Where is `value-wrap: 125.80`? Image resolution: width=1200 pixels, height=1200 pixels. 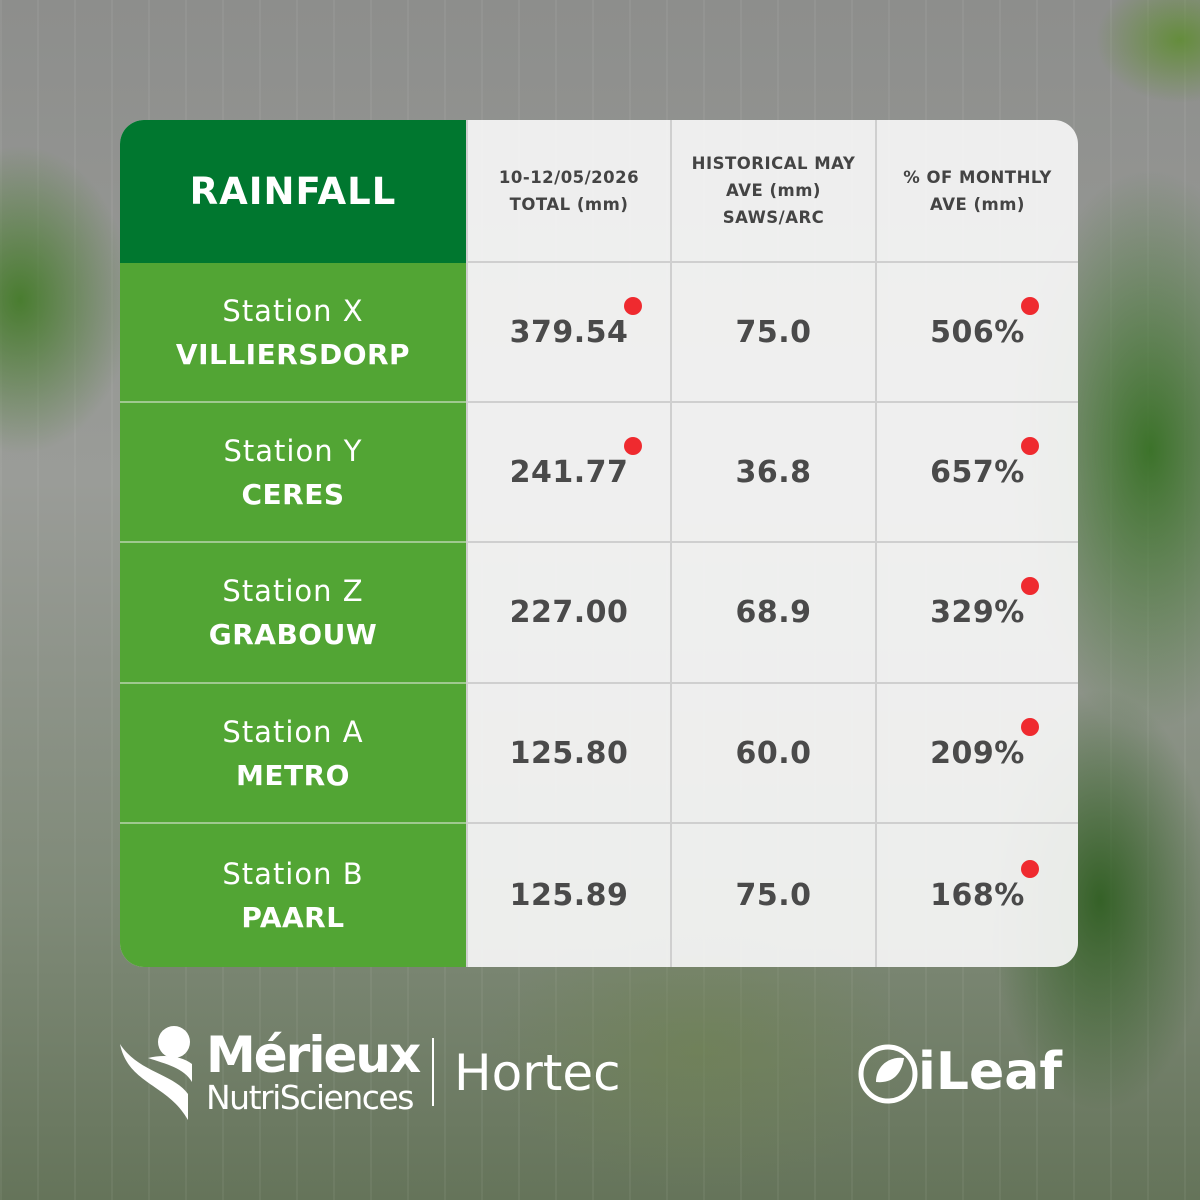
value-wrap: 125.80 is located at coordinates (569, 753).